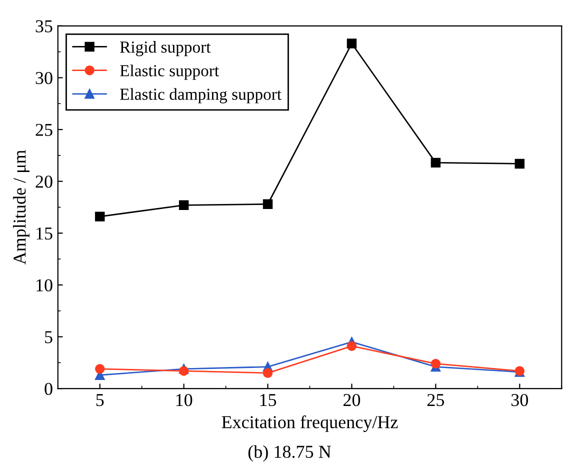 This screenshot has width=579, height=471. I want to click on y-tick-label: 20, so click(44, 182).